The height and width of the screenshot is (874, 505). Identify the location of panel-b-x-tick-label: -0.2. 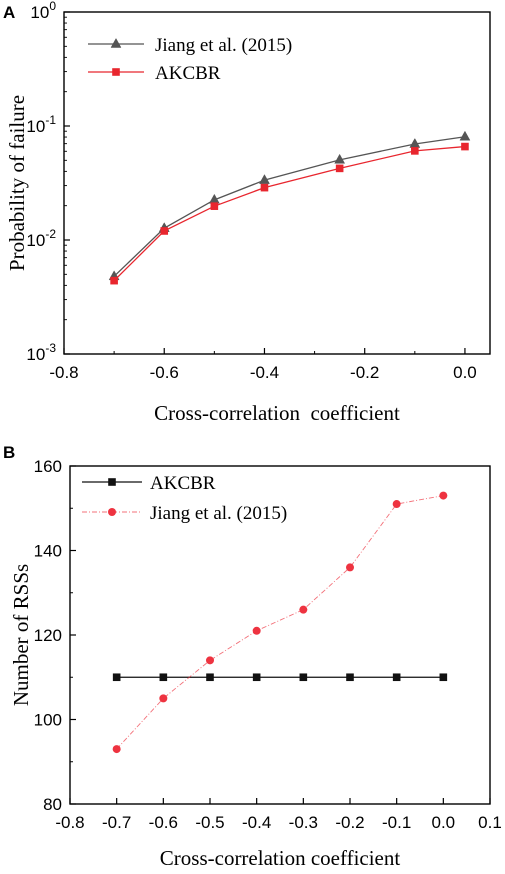
(349, 822).